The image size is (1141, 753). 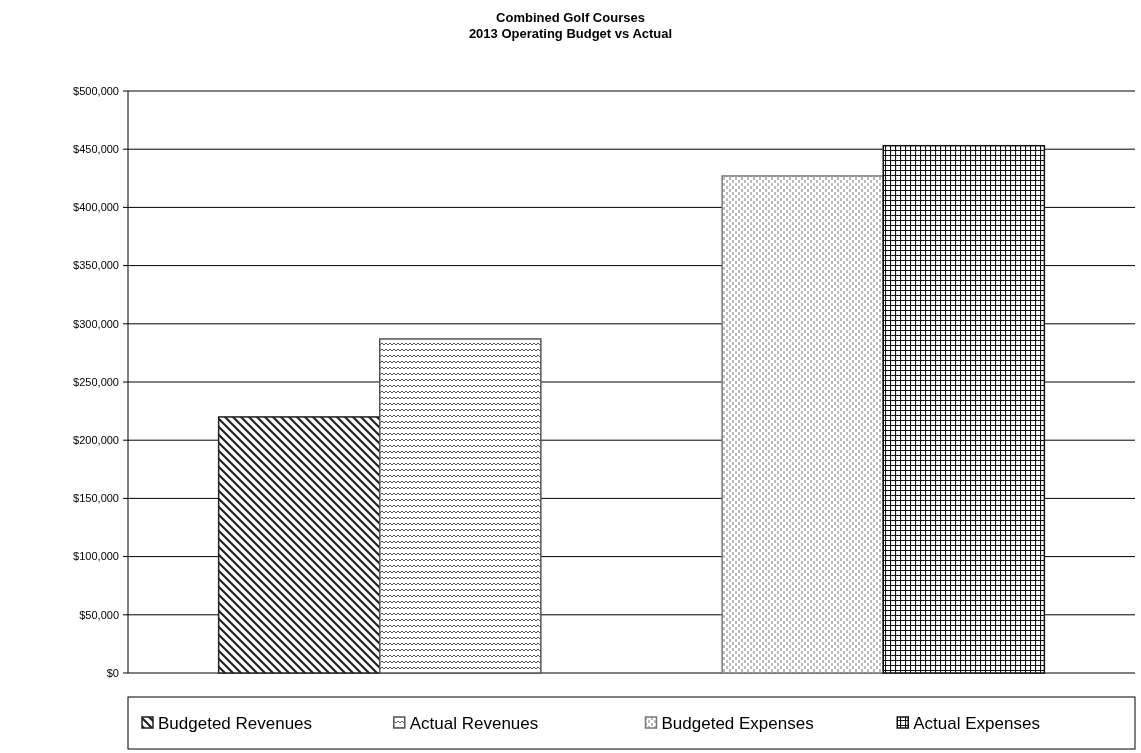 I want to click on y-tick-label: $300,000, so click(x=96, y=323).